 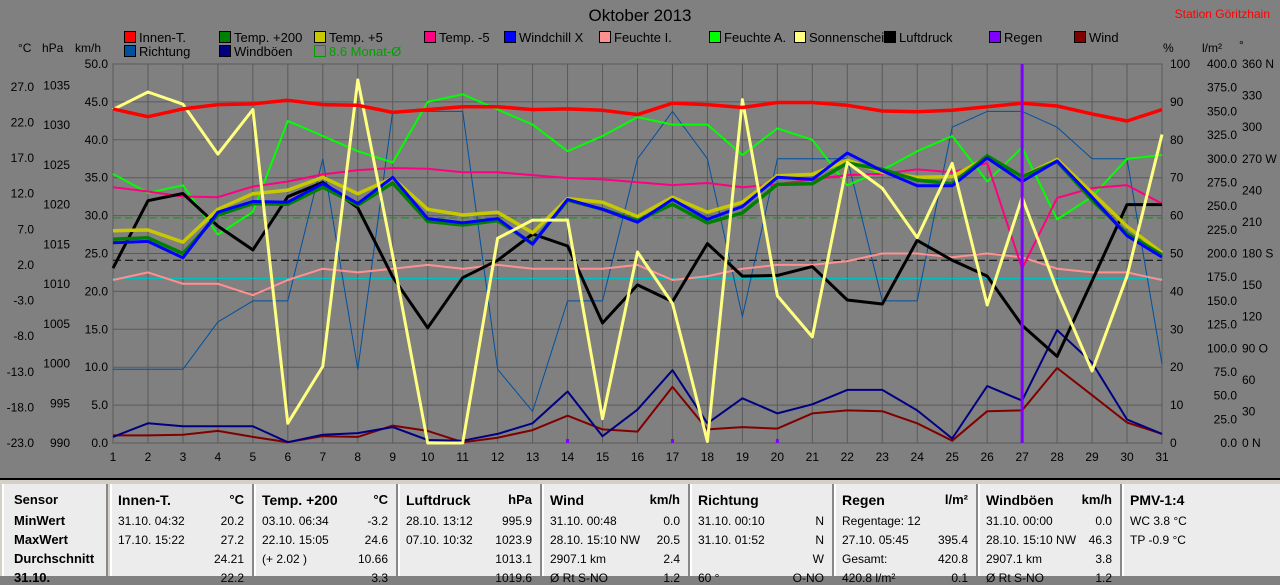 What do you see at coordinates (379, 578) in the screenshot?
I see `panel-cell-value: 3.3` at bounding box center [379, 578].